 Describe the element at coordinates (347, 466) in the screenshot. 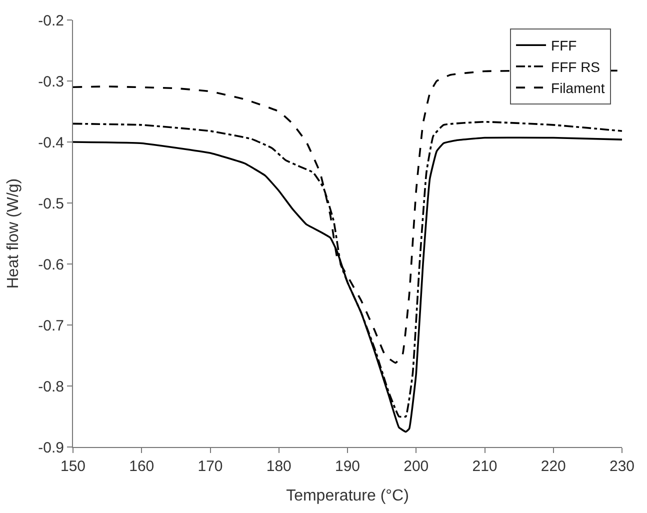

I see `x-tick-label: 190` at that location.